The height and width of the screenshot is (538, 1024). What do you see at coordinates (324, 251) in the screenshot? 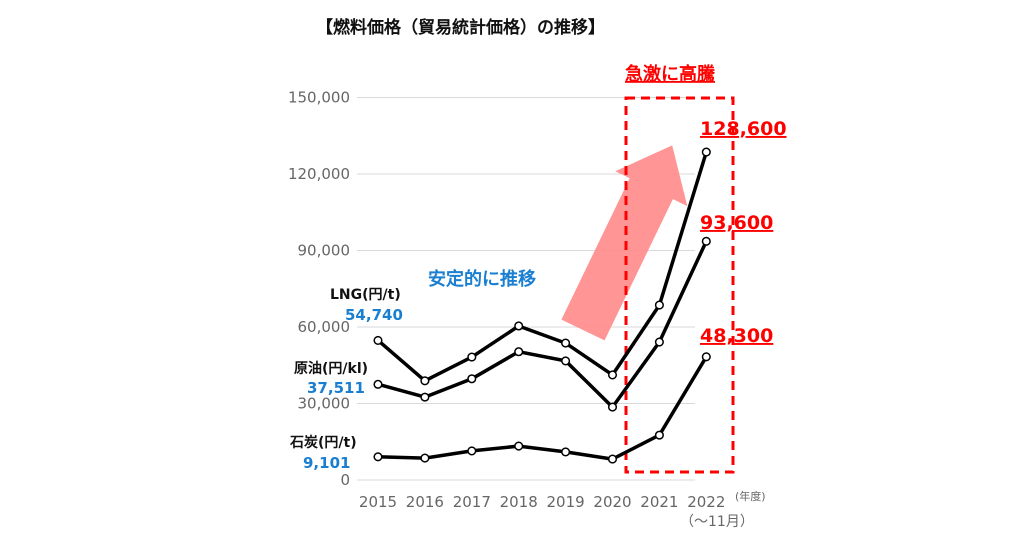
I see `y-tick-label: 90,000` at bounding box center [324, 251].